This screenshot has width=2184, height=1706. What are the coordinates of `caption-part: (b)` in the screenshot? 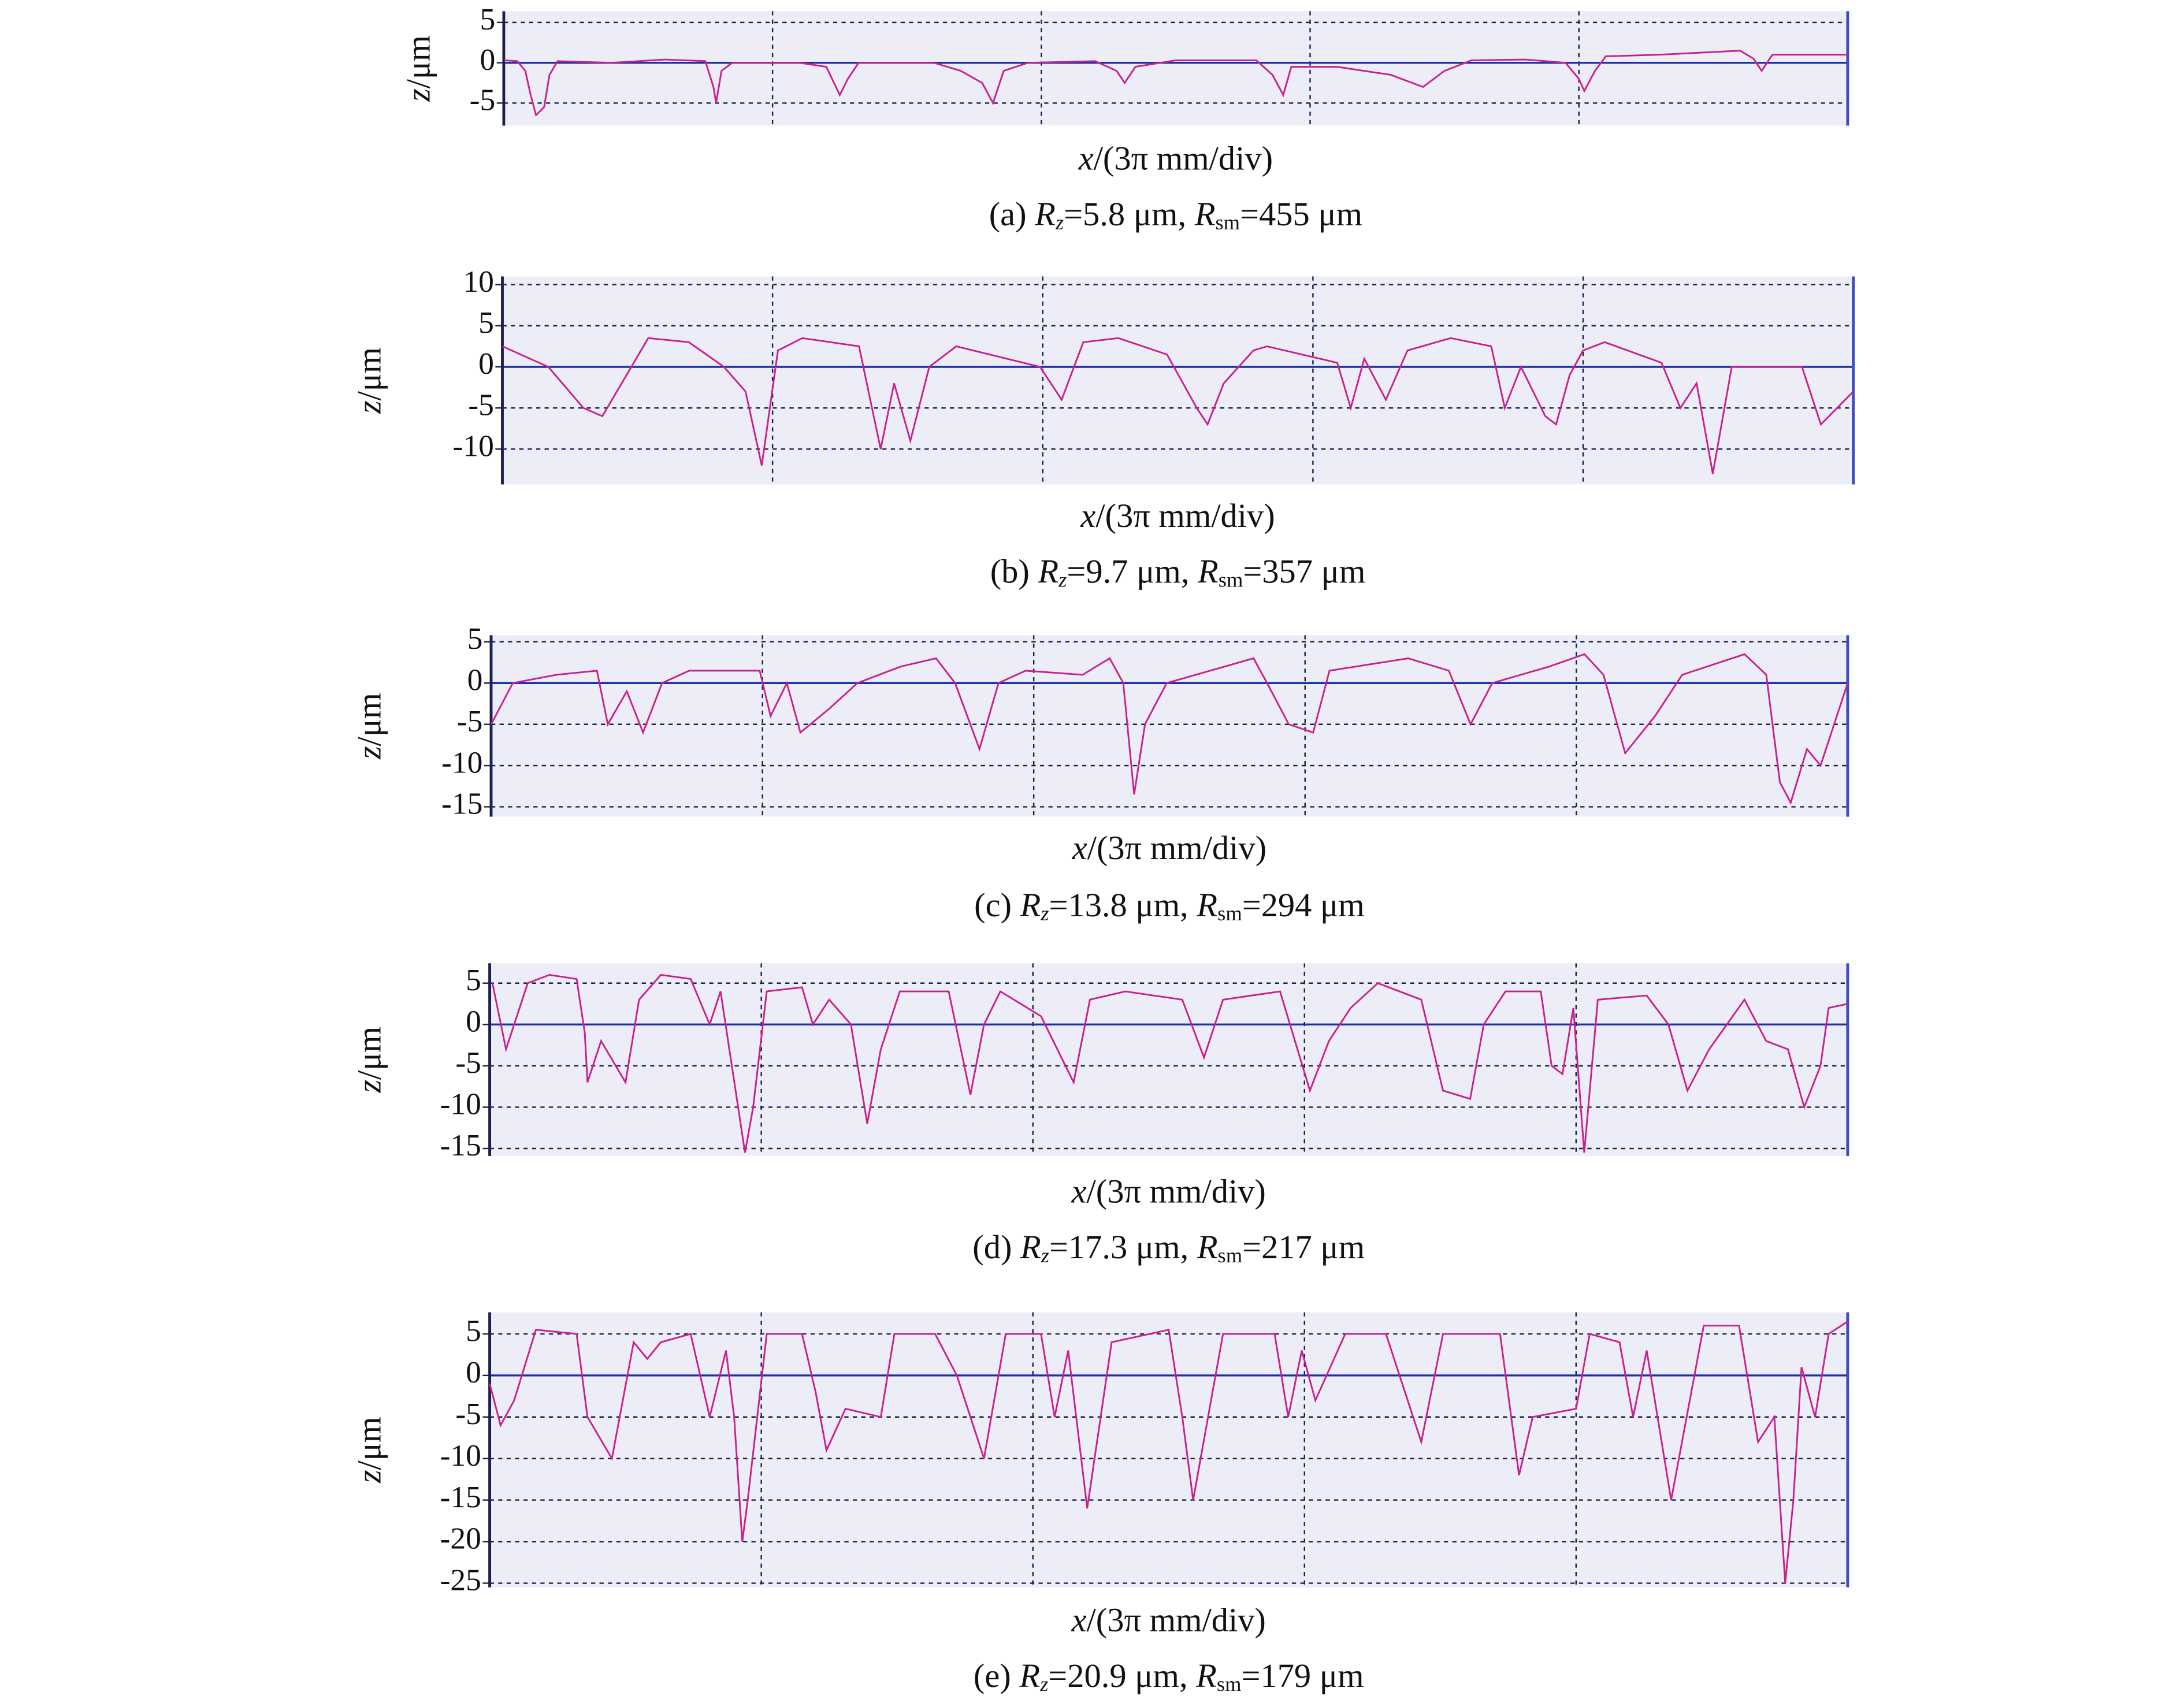 It's located at (1014, 571).